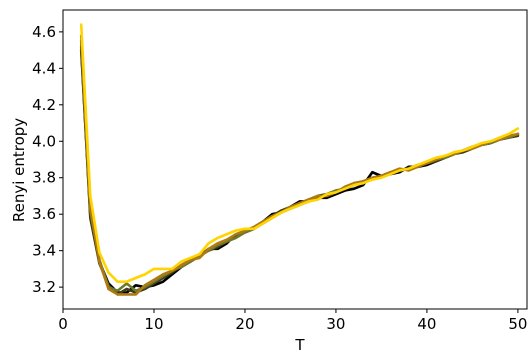  I want to click on y-tick-label: 3.8, so click(44, 178).